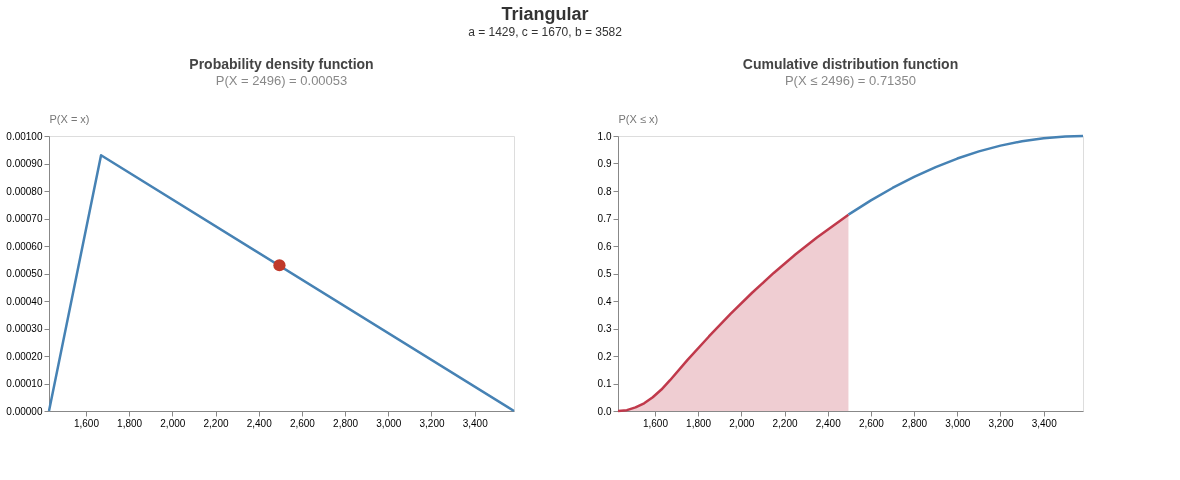  I want to click on chart-title: Probability density function, so click(281, 64).